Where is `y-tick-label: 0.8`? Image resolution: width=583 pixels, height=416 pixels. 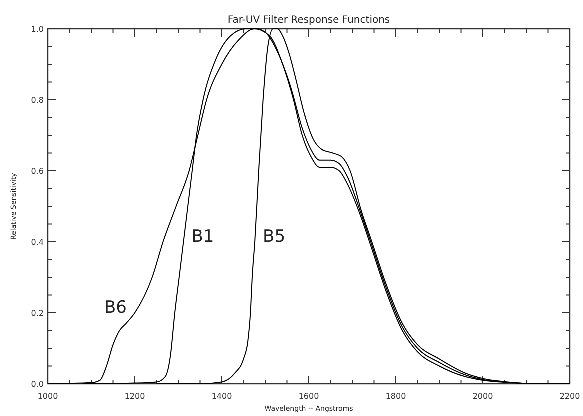 y-tick-label: 0.8 is located at coordinates (37, 100).